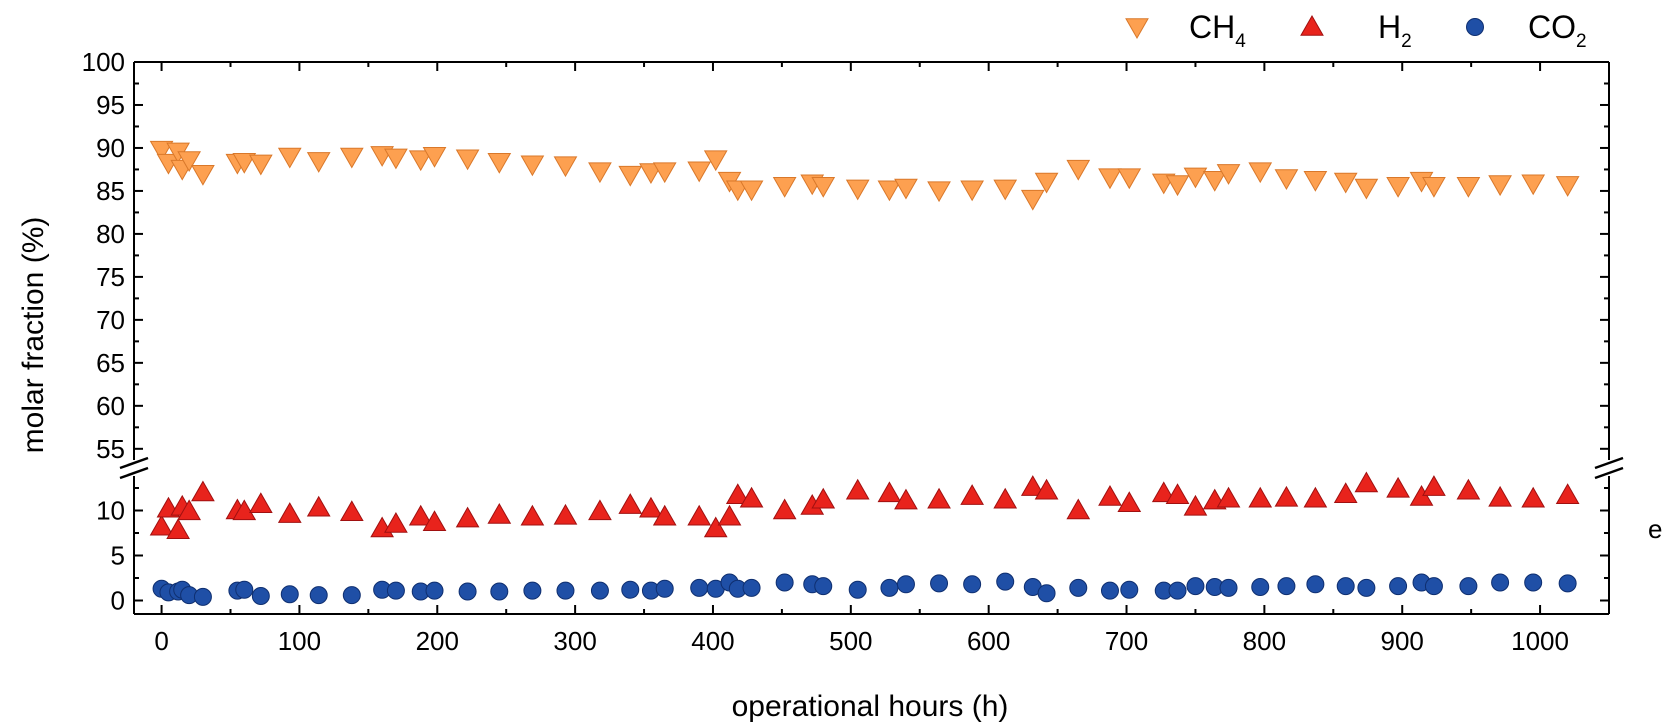 The image size is (1678, 727). I want to click on y-tick-label: 10, so click(110, 511).